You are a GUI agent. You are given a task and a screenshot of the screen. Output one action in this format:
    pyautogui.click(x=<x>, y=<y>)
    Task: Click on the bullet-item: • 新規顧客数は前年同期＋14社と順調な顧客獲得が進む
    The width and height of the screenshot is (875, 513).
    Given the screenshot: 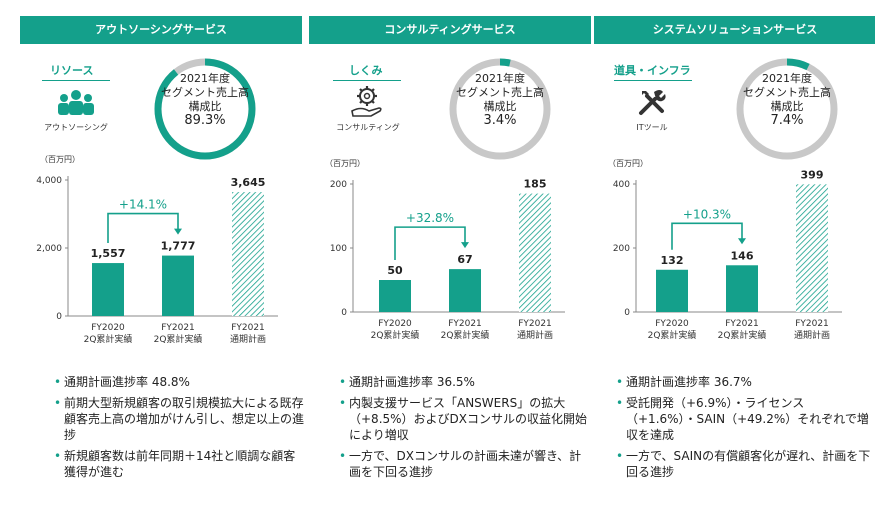 What is the action you would take?
    pyautogui.click(x=175, y=464)
    